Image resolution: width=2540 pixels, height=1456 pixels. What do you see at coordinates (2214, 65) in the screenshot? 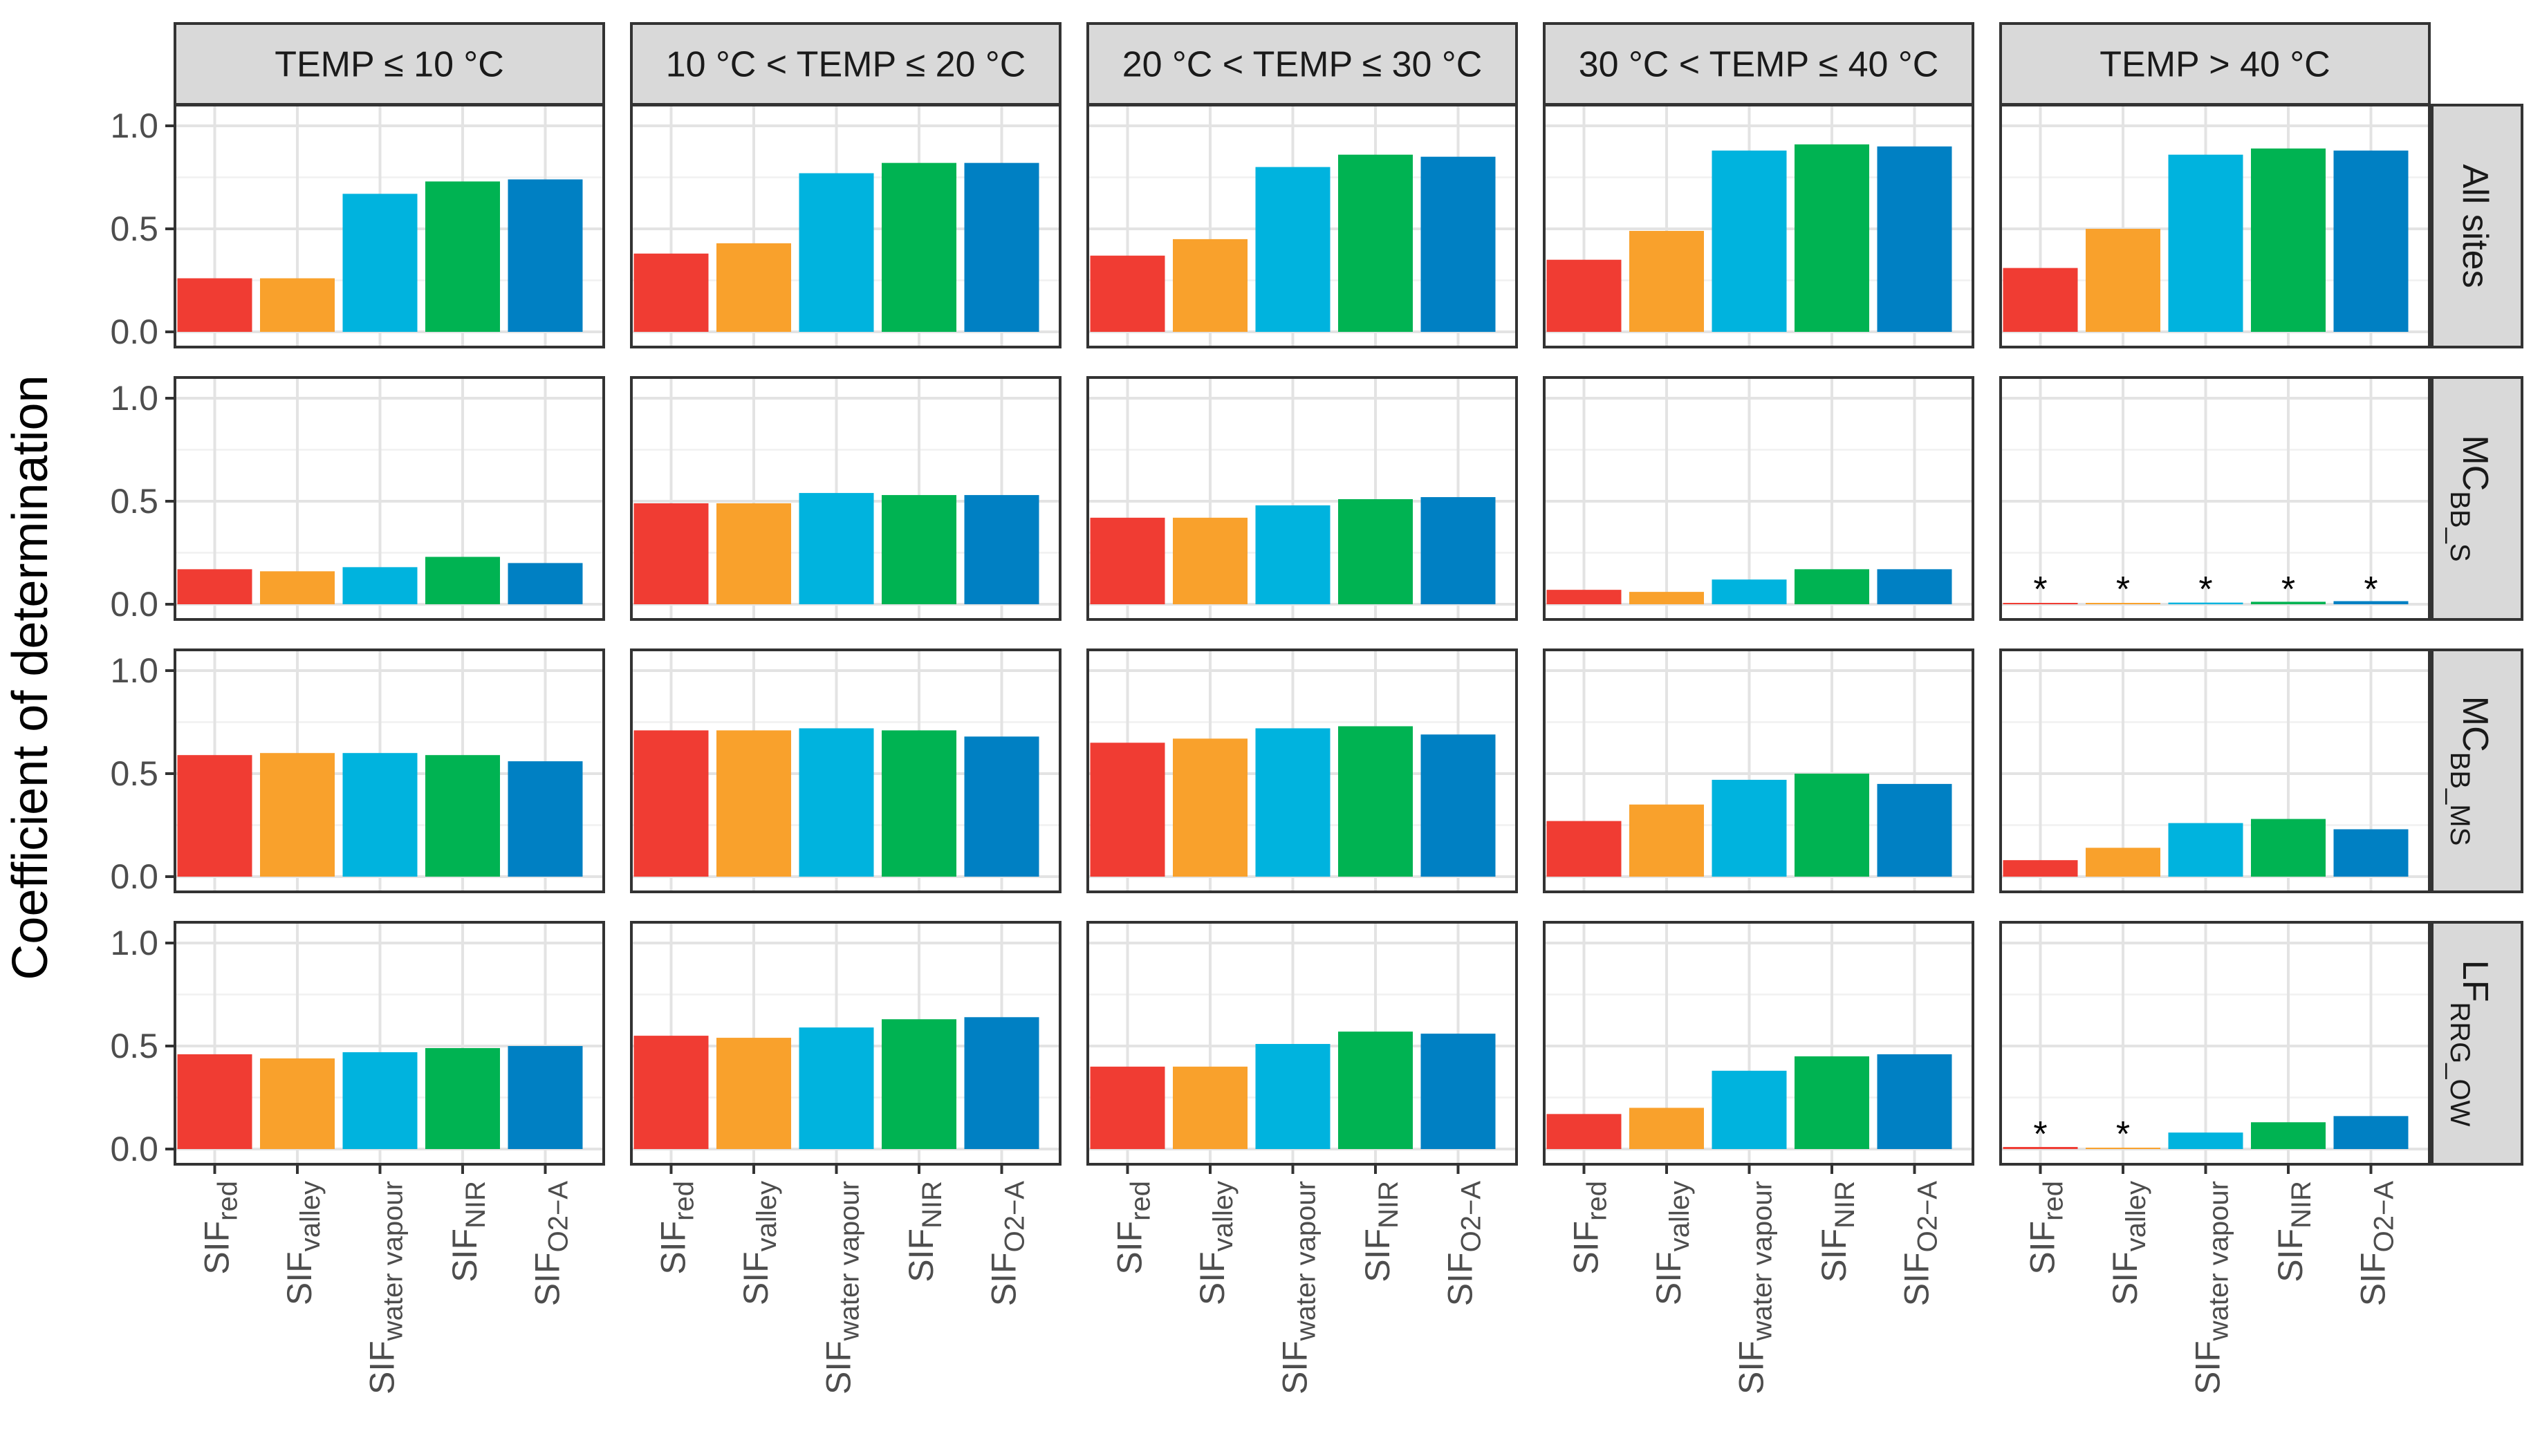
I see `column-label-5: TEMP > 40 °C` at bounding box center [2214, 65].